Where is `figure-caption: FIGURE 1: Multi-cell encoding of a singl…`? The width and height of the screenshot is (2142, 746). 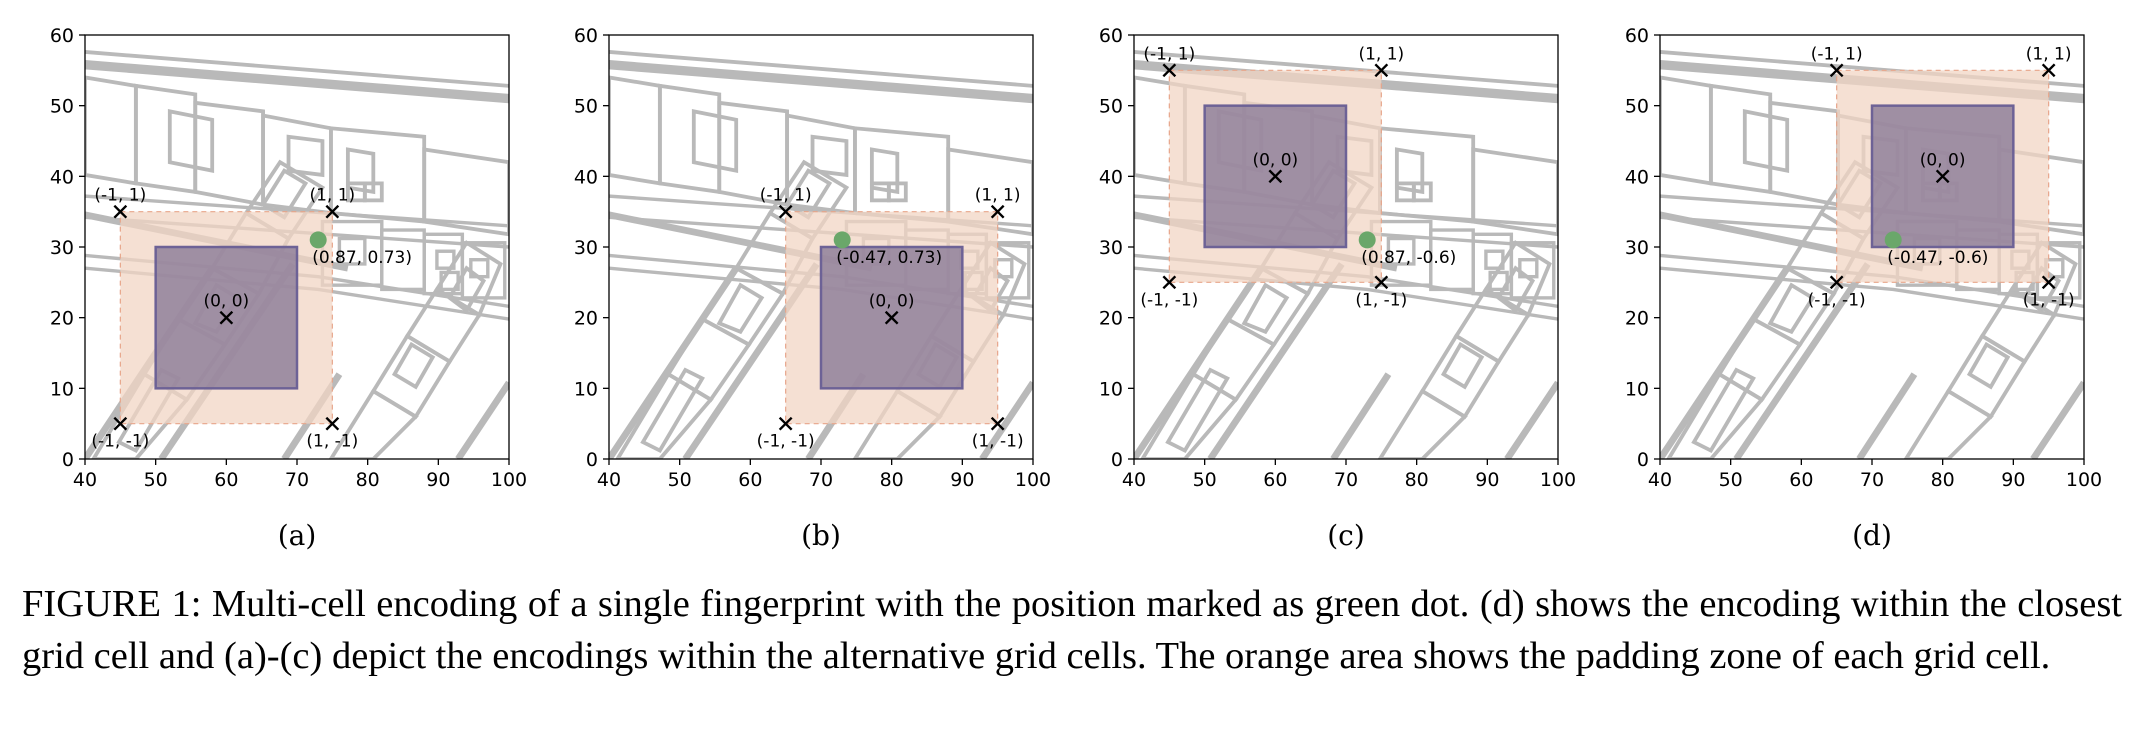 figure-caption: FIGURE 1: Multi-cell encoding of a singl… is located at coordinates (1072, 630).